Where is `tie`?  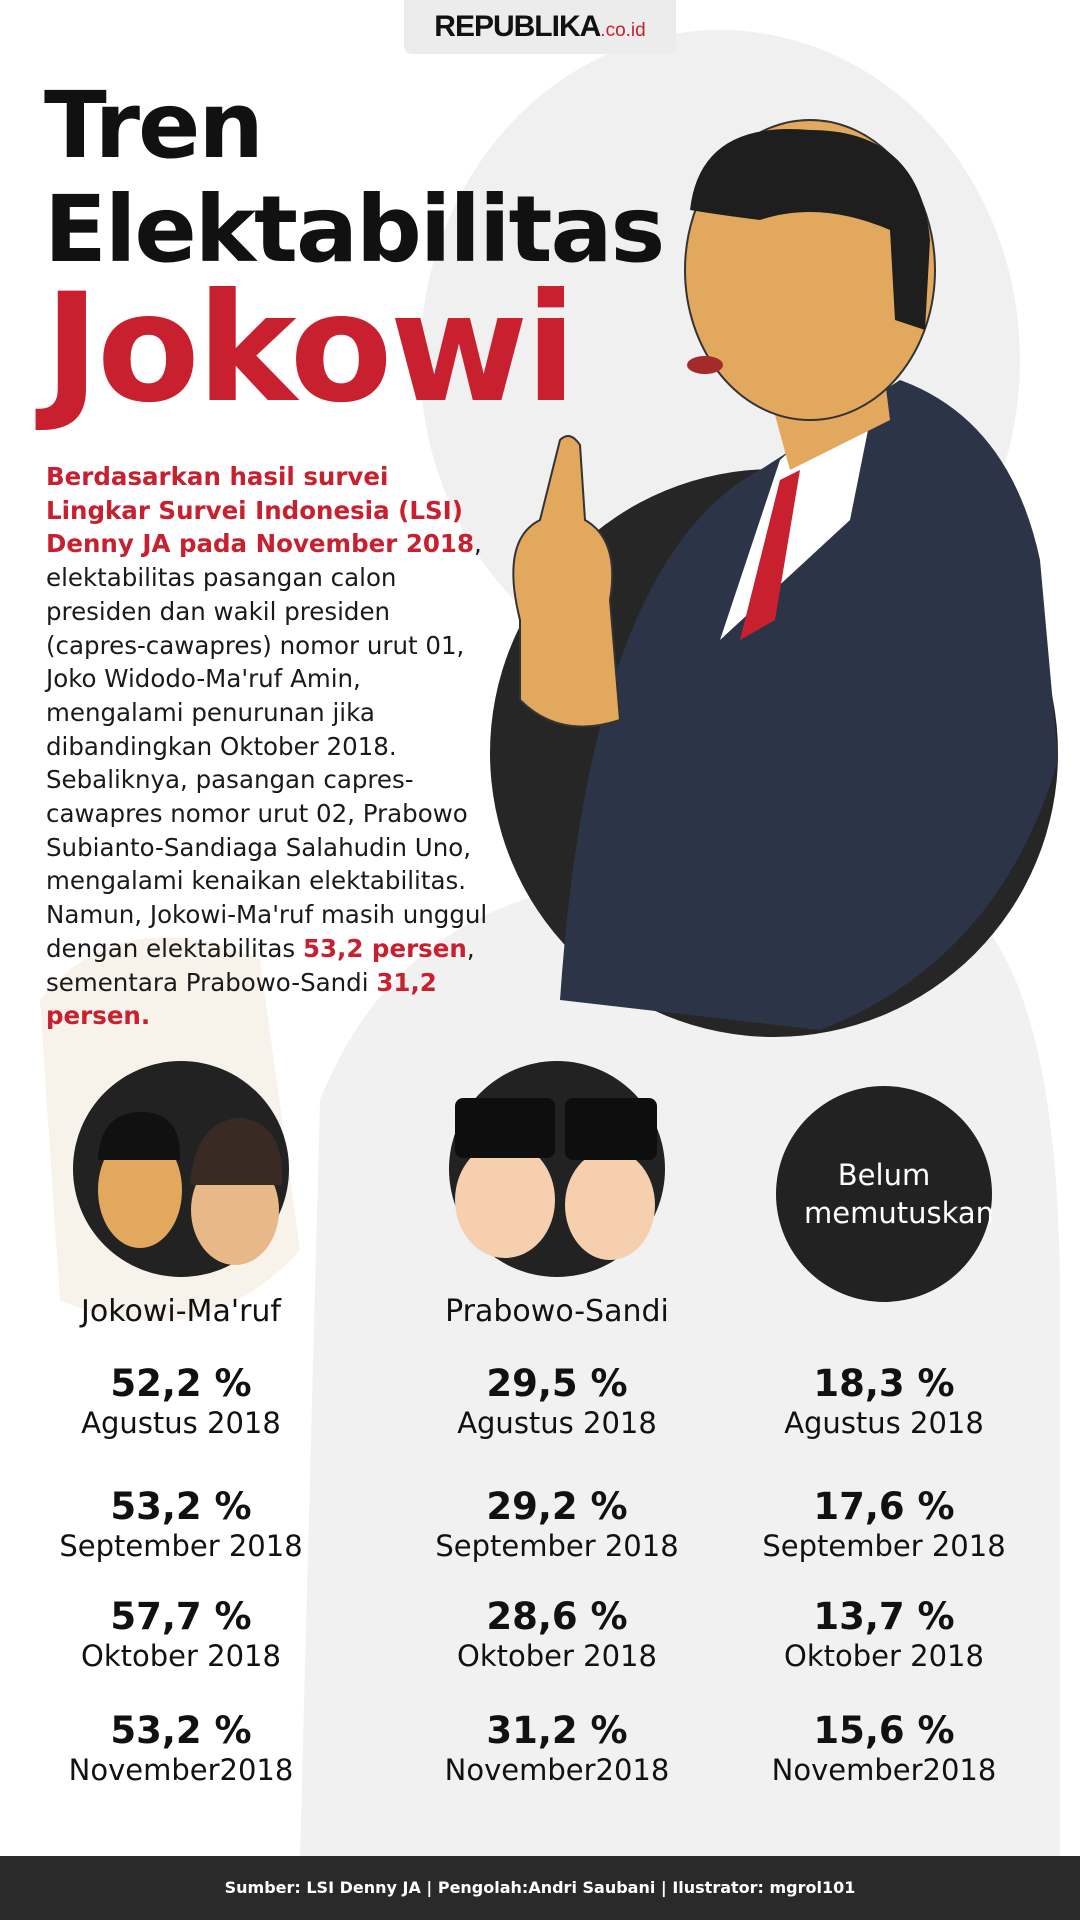 tie is located at coordinates (770, 555).